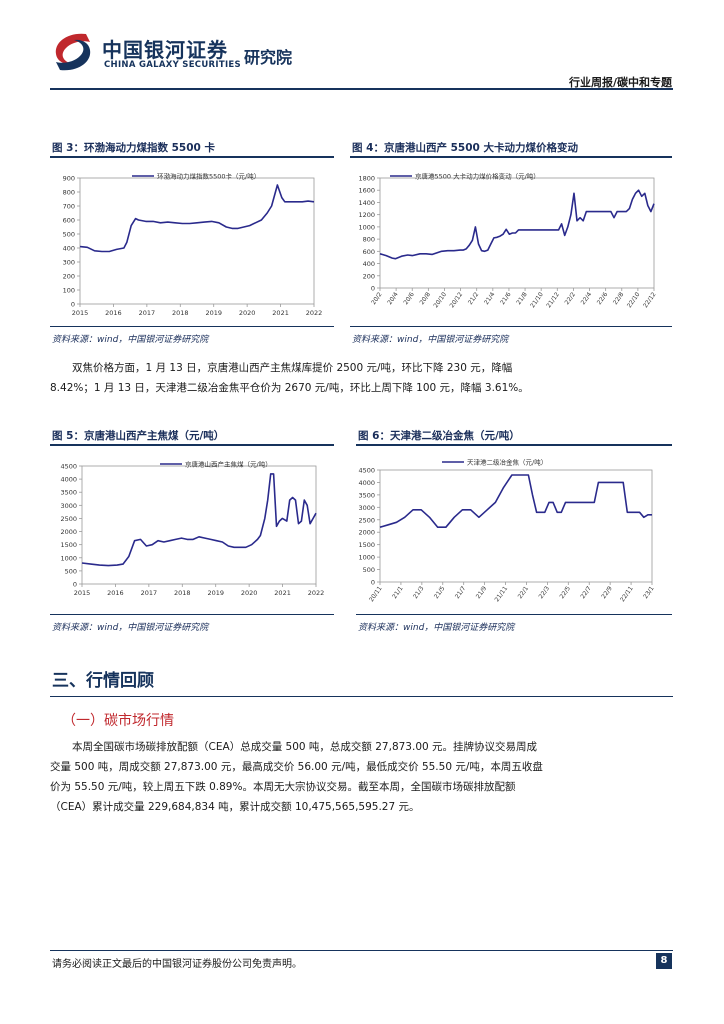  What do you see at coordinates (634, 300) in the screenshot?
I see `x-tick-label: 22/10` at bounding box center [634, 300].